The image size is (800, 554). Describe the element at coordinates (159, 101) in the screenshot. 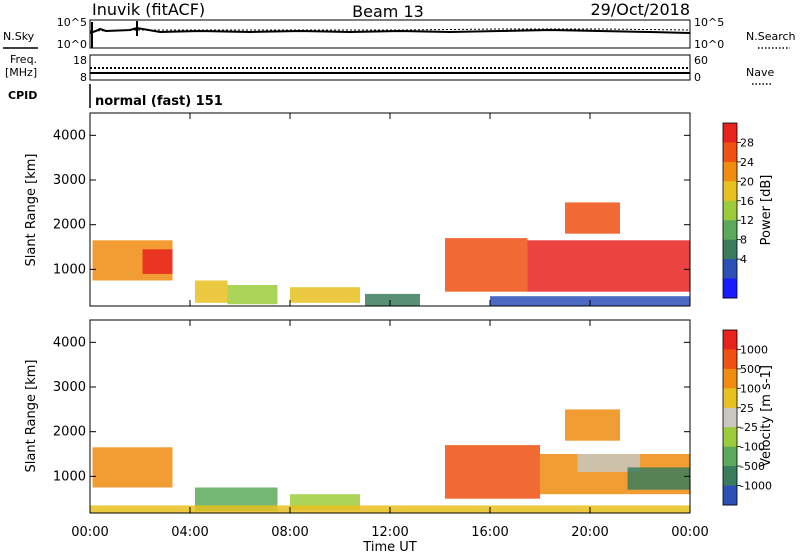

I see `cpid-value: normal (fast) 151` at that location.